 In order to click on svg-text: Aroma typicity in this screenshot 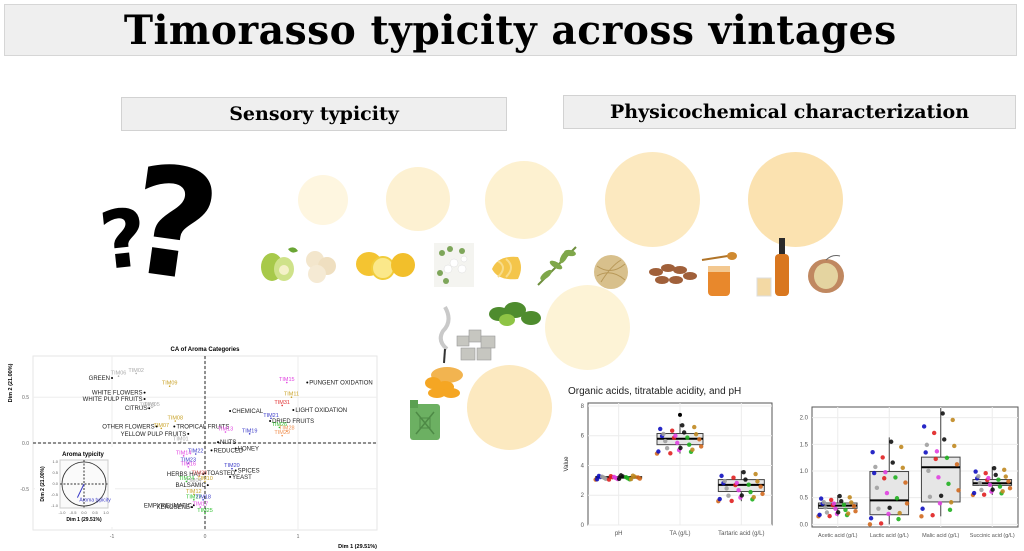, I will do `click(95, 501)`.